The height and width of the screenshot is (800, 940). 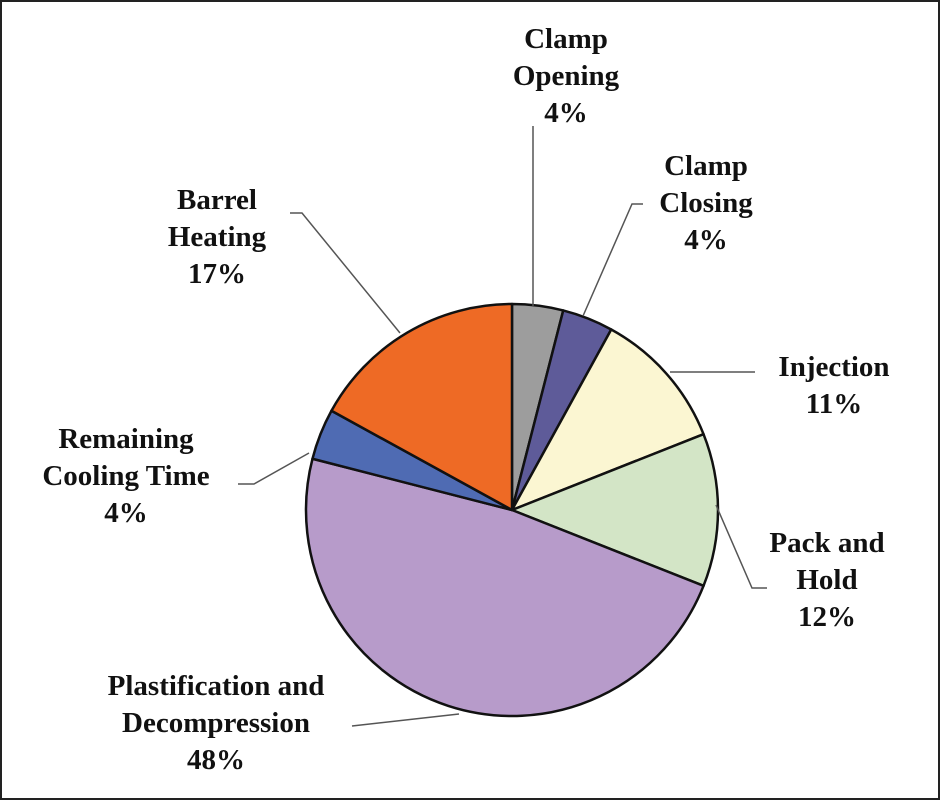 I want to click on slice-name: Plastification and, so click(x=216, y=686).